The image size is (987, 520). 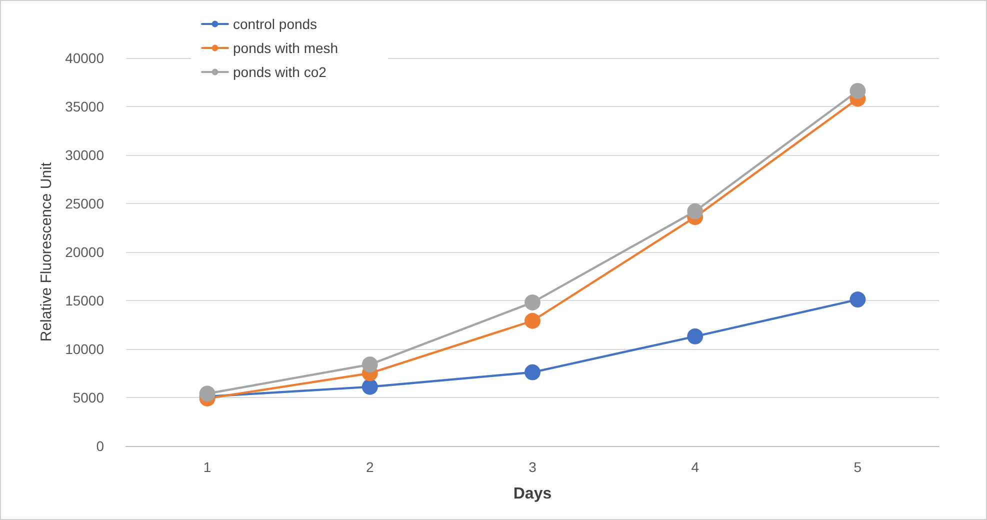 I want to click on legend-label: ponds with mesh, so click(x=285, y=48).